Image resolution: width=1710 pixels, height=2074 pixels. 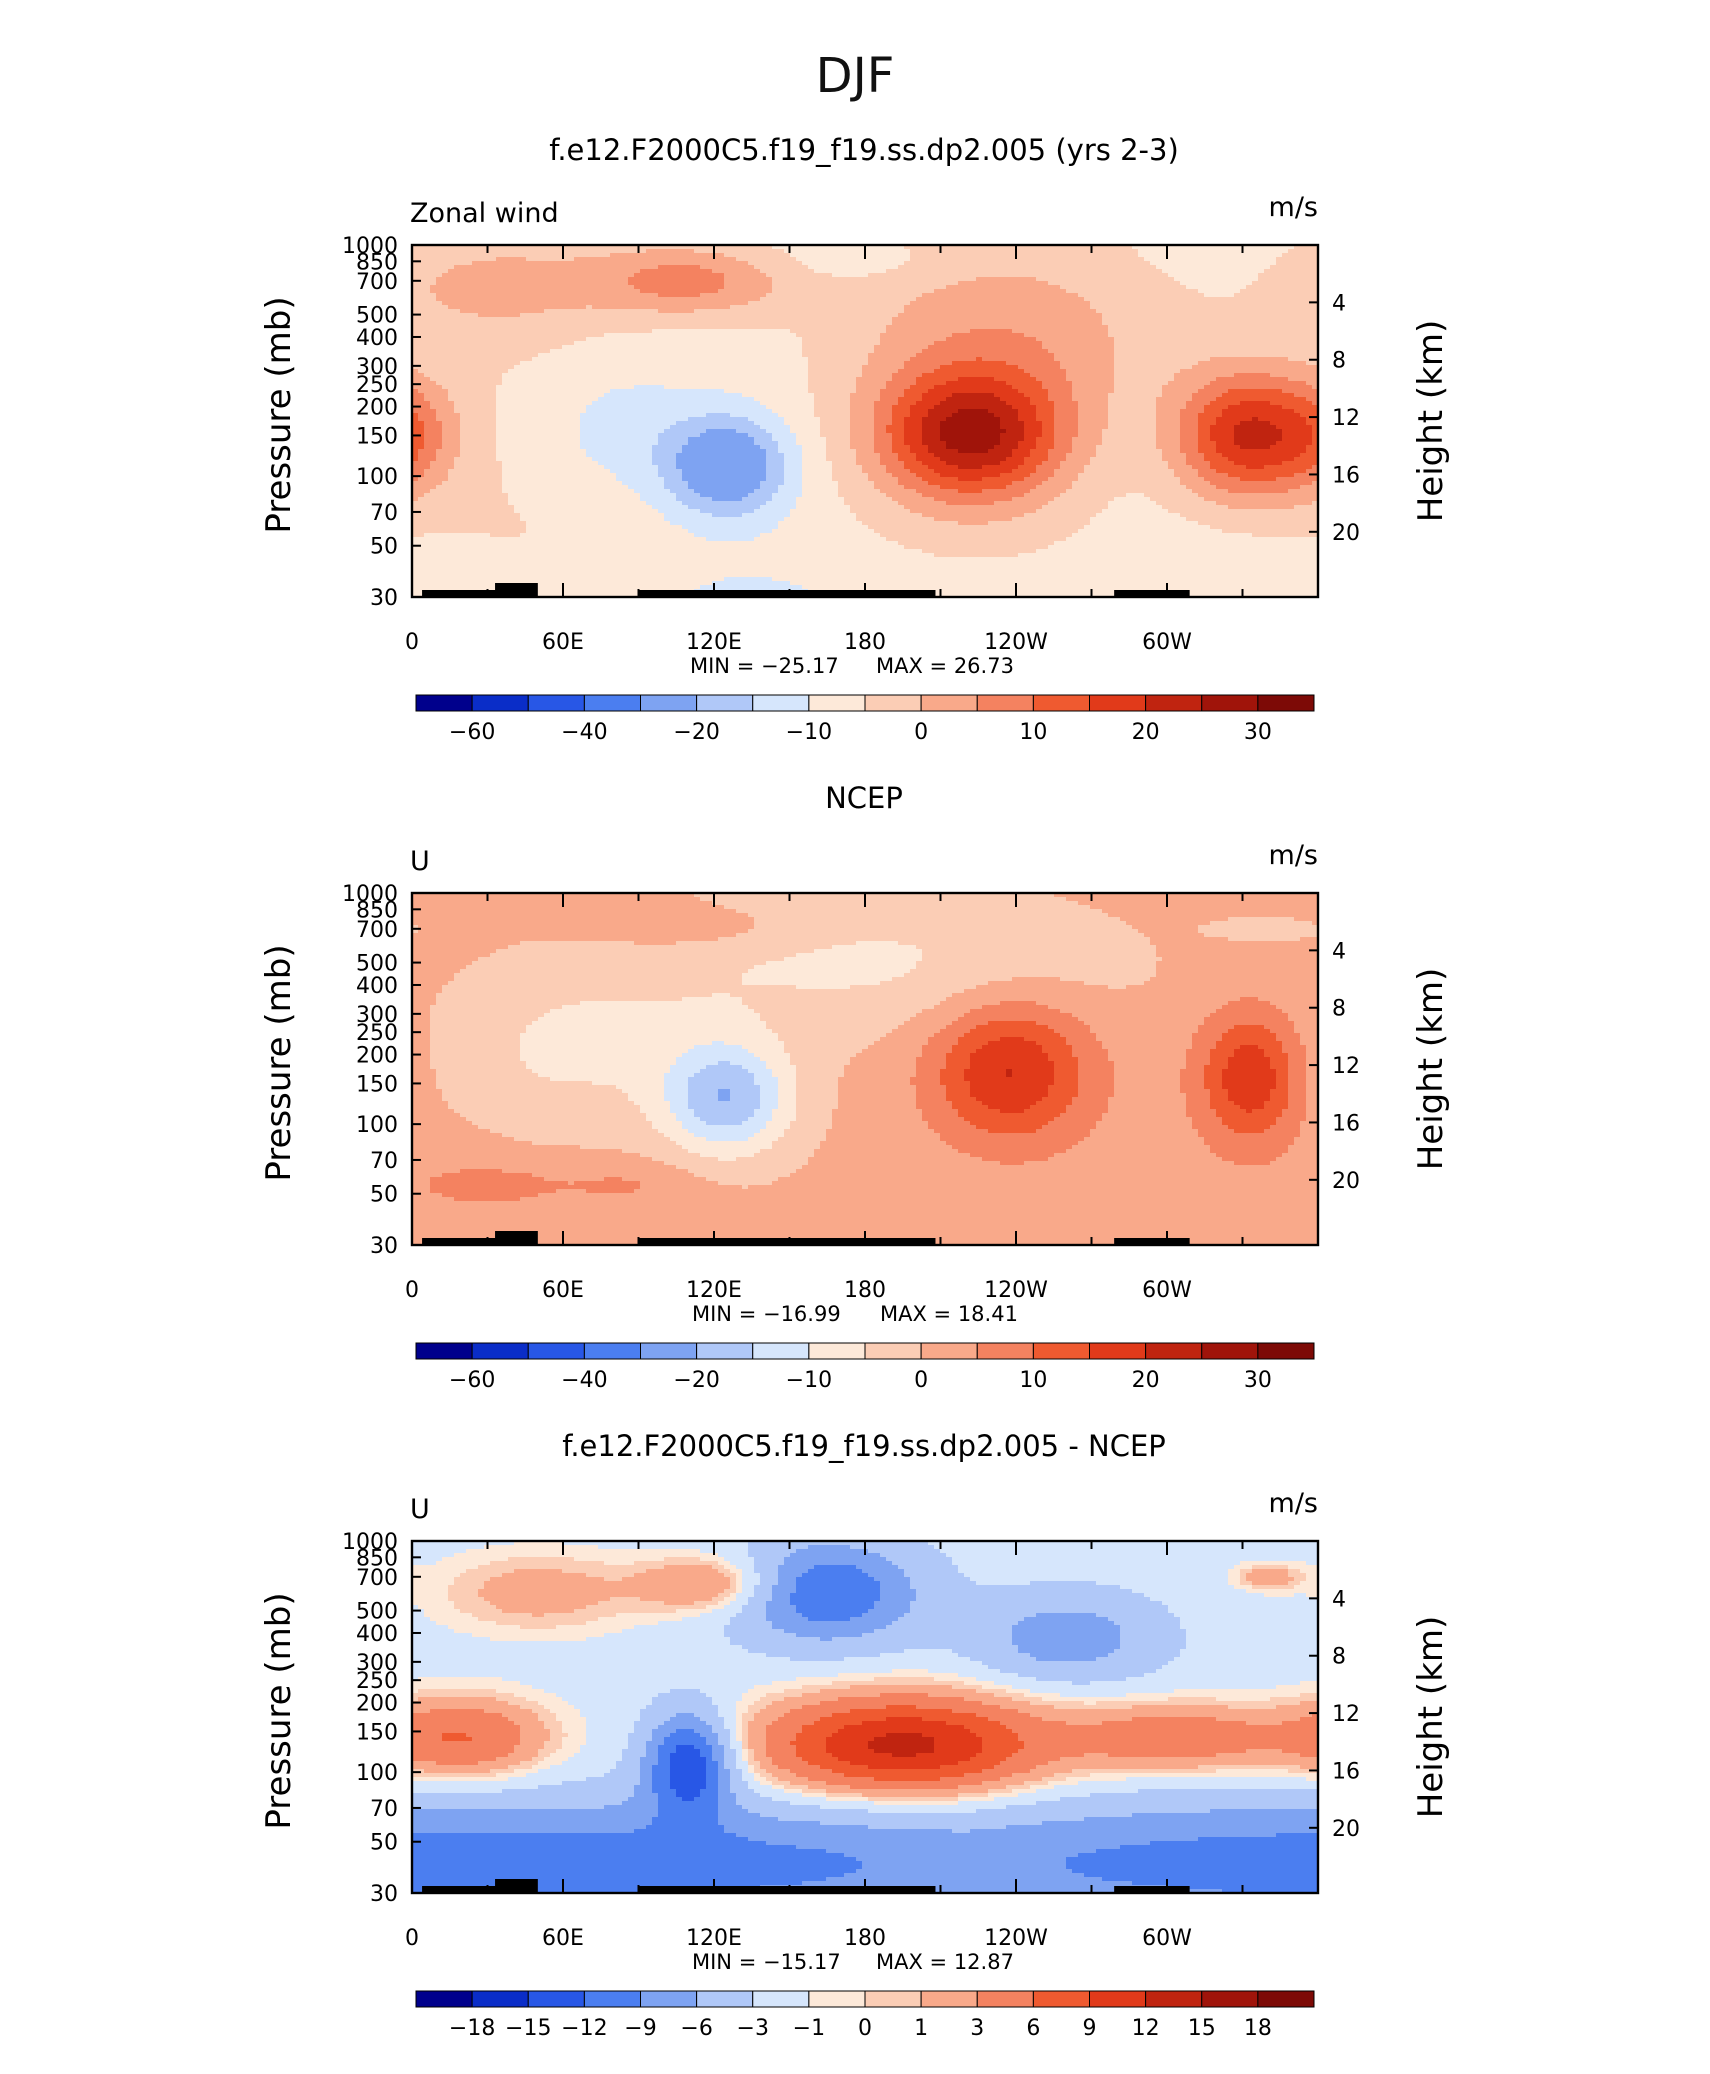 What do you see at coordinates (377, 1084) in the screenshot?
I see `pressure-tick-label: 150` at bounding box center [377, 1084].